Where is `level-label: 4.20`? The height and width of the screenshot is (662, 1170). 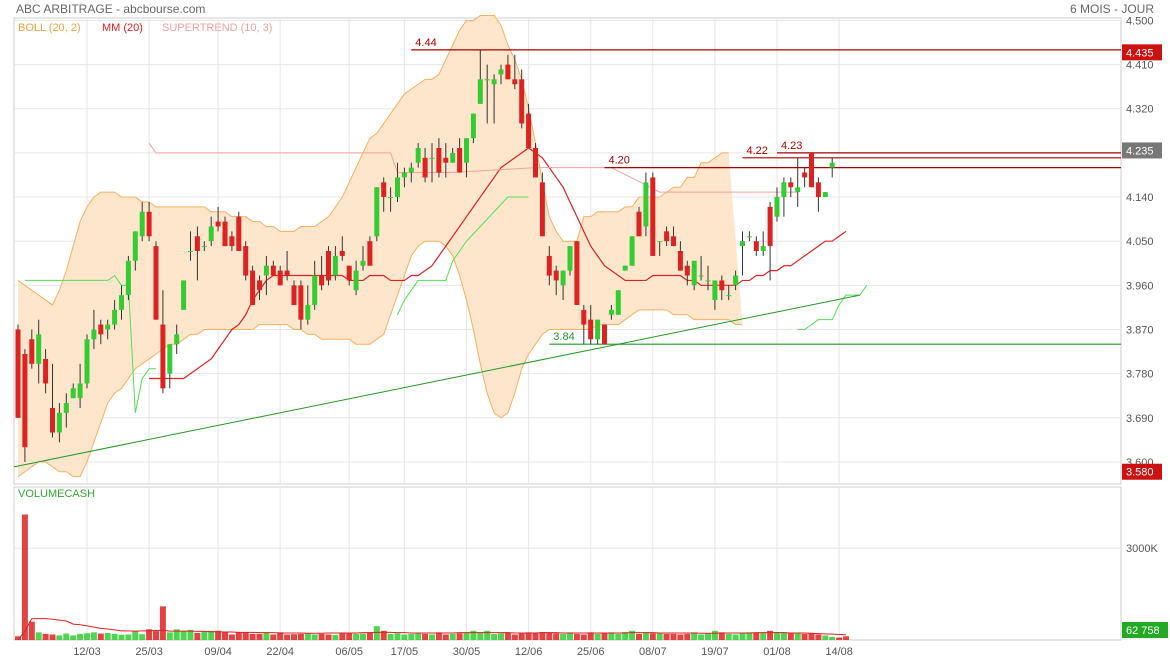
level-label: 4.20 is located at coordinates (619, 161).